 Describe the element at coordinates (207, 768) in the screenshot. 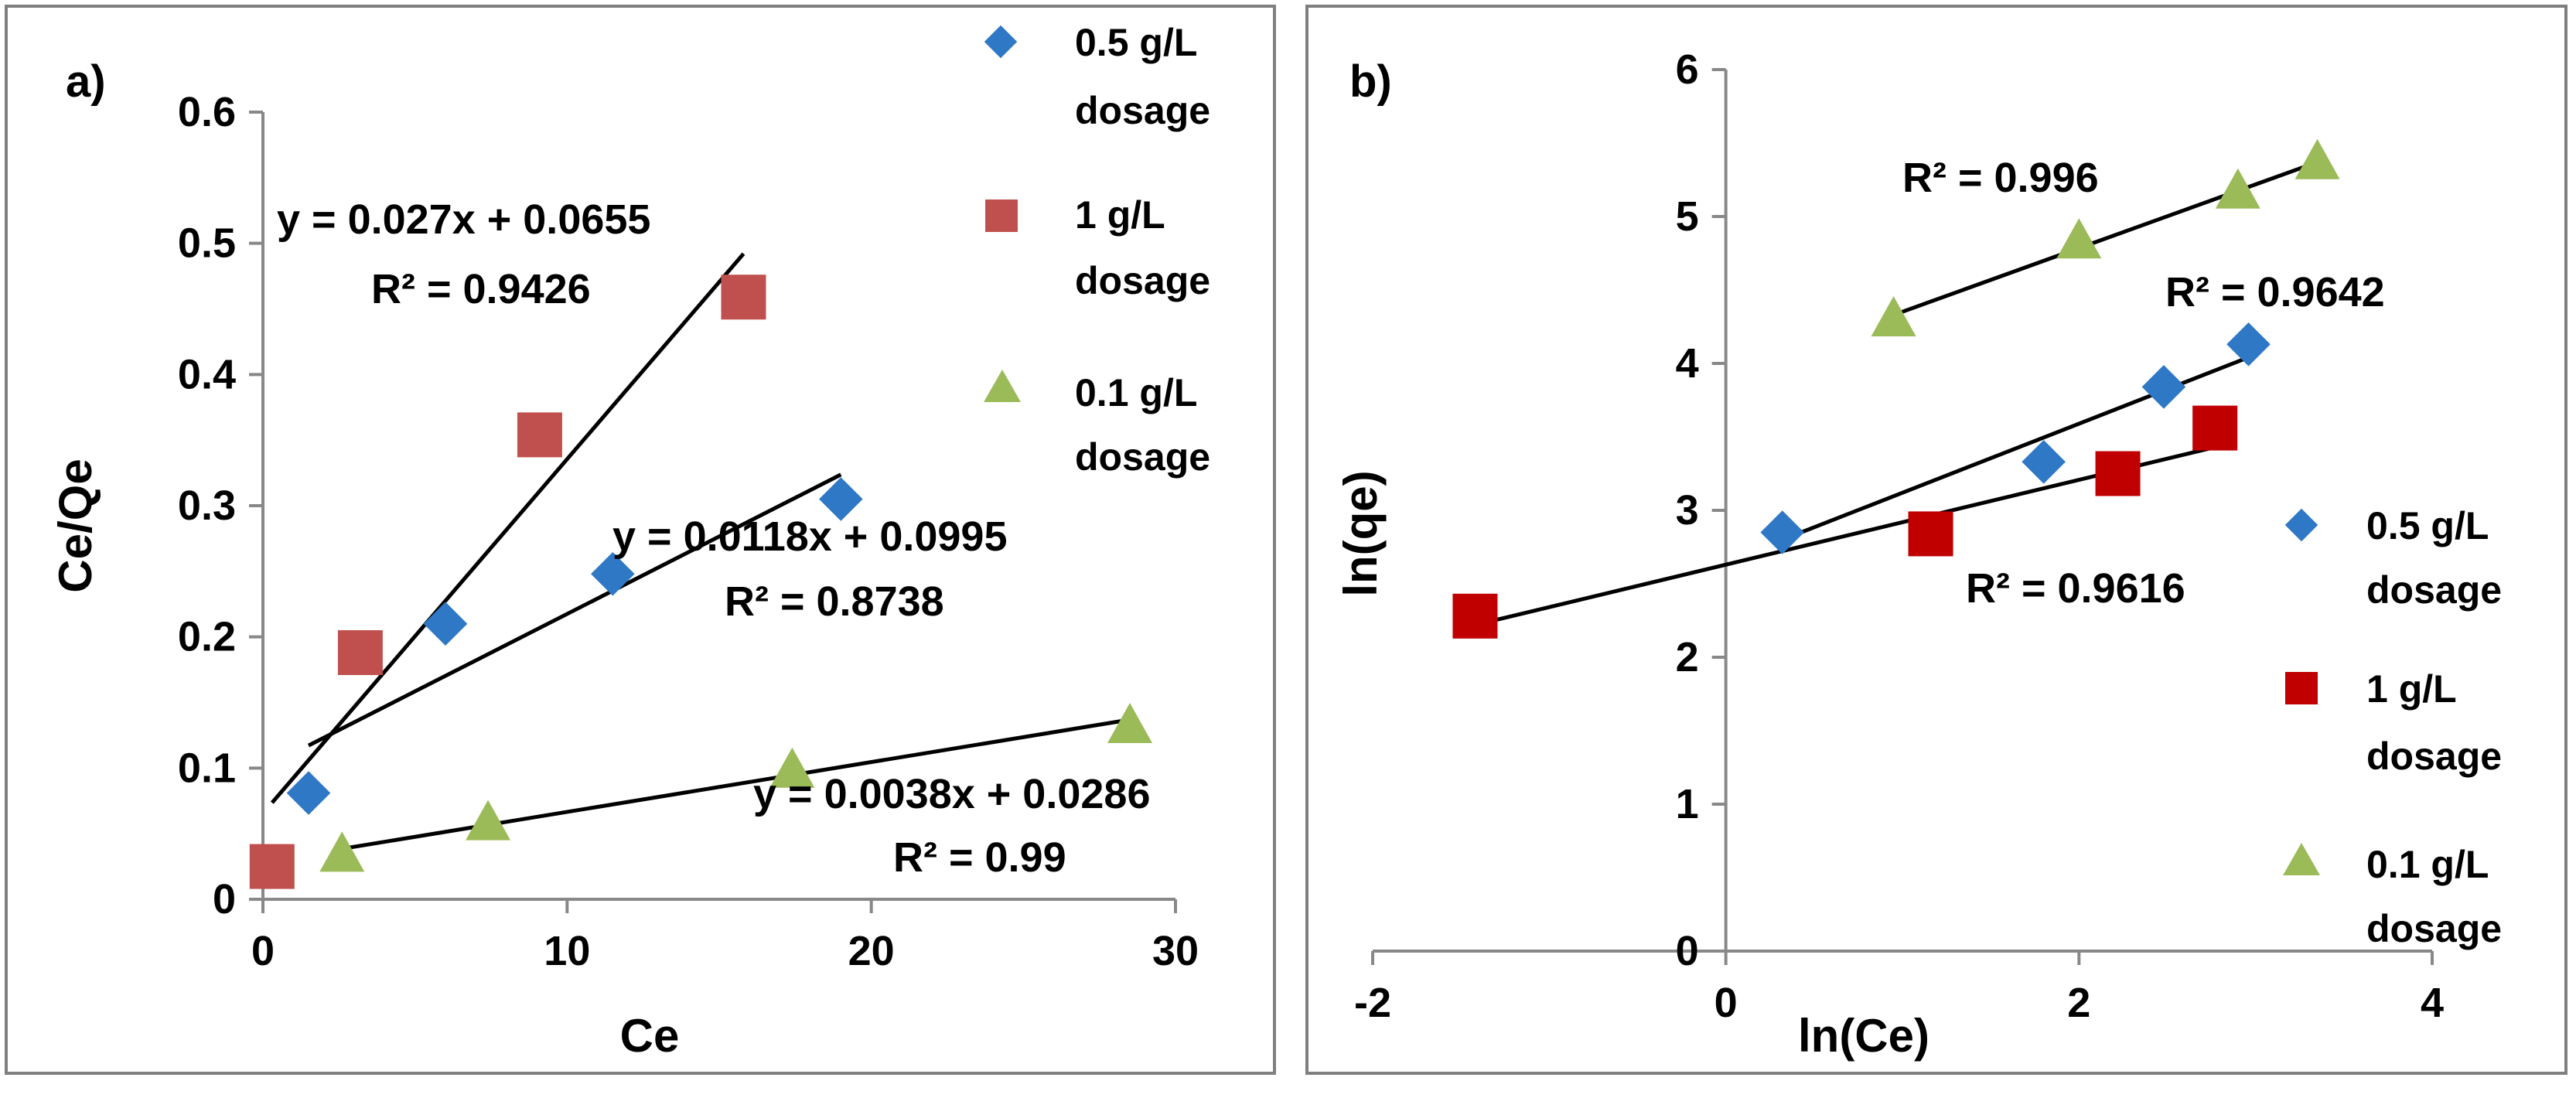

I see `panel-a-y-tick-label: 0.1` at that location.